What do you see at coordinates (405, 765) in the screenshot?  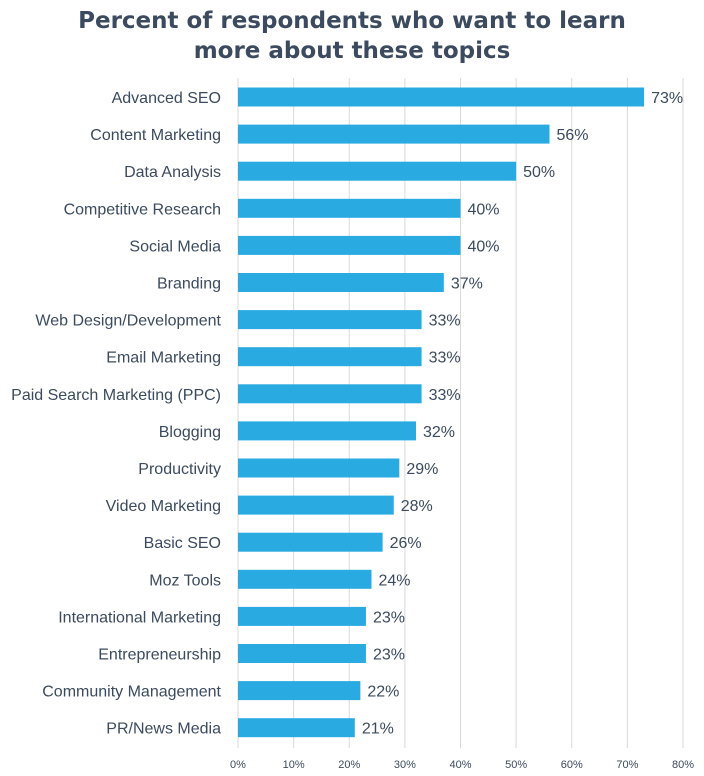 I see `x-tick-label: 30%` at bounding box center [405, 765].